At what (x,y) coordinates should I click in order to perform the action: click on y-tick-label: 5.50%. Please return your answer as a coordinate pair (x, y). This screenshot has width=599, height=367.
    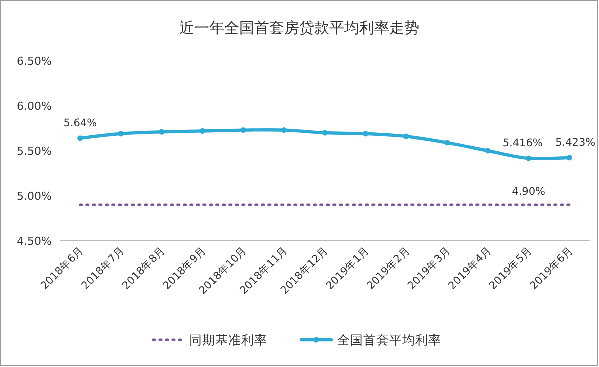
    Looking at the image, I should click on (34, 151).